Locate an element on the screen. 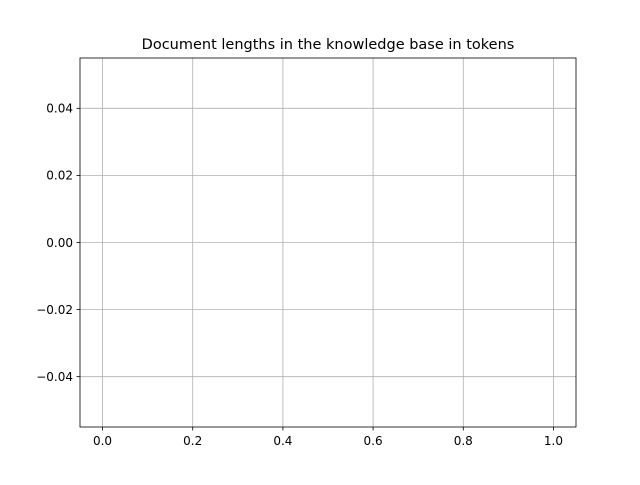 This screenshot has height=485, width=640. x-tick-label: 1.0 is located at coordinates (553, 441).